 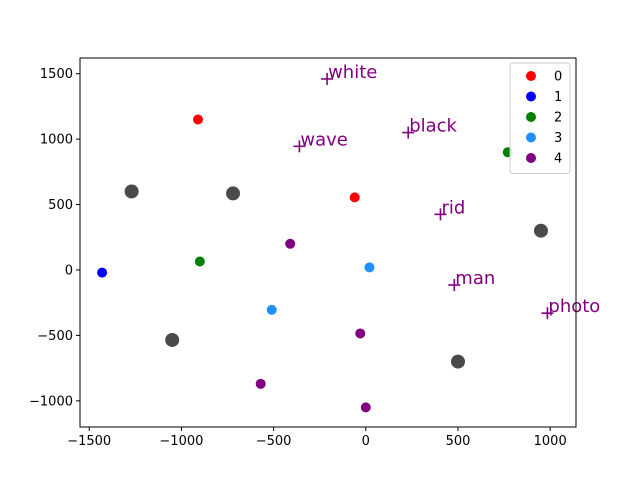 What do you see at coordinates (433, 126) in the screenshot?
I see `word-label: black` at bounding box center [433, 126].